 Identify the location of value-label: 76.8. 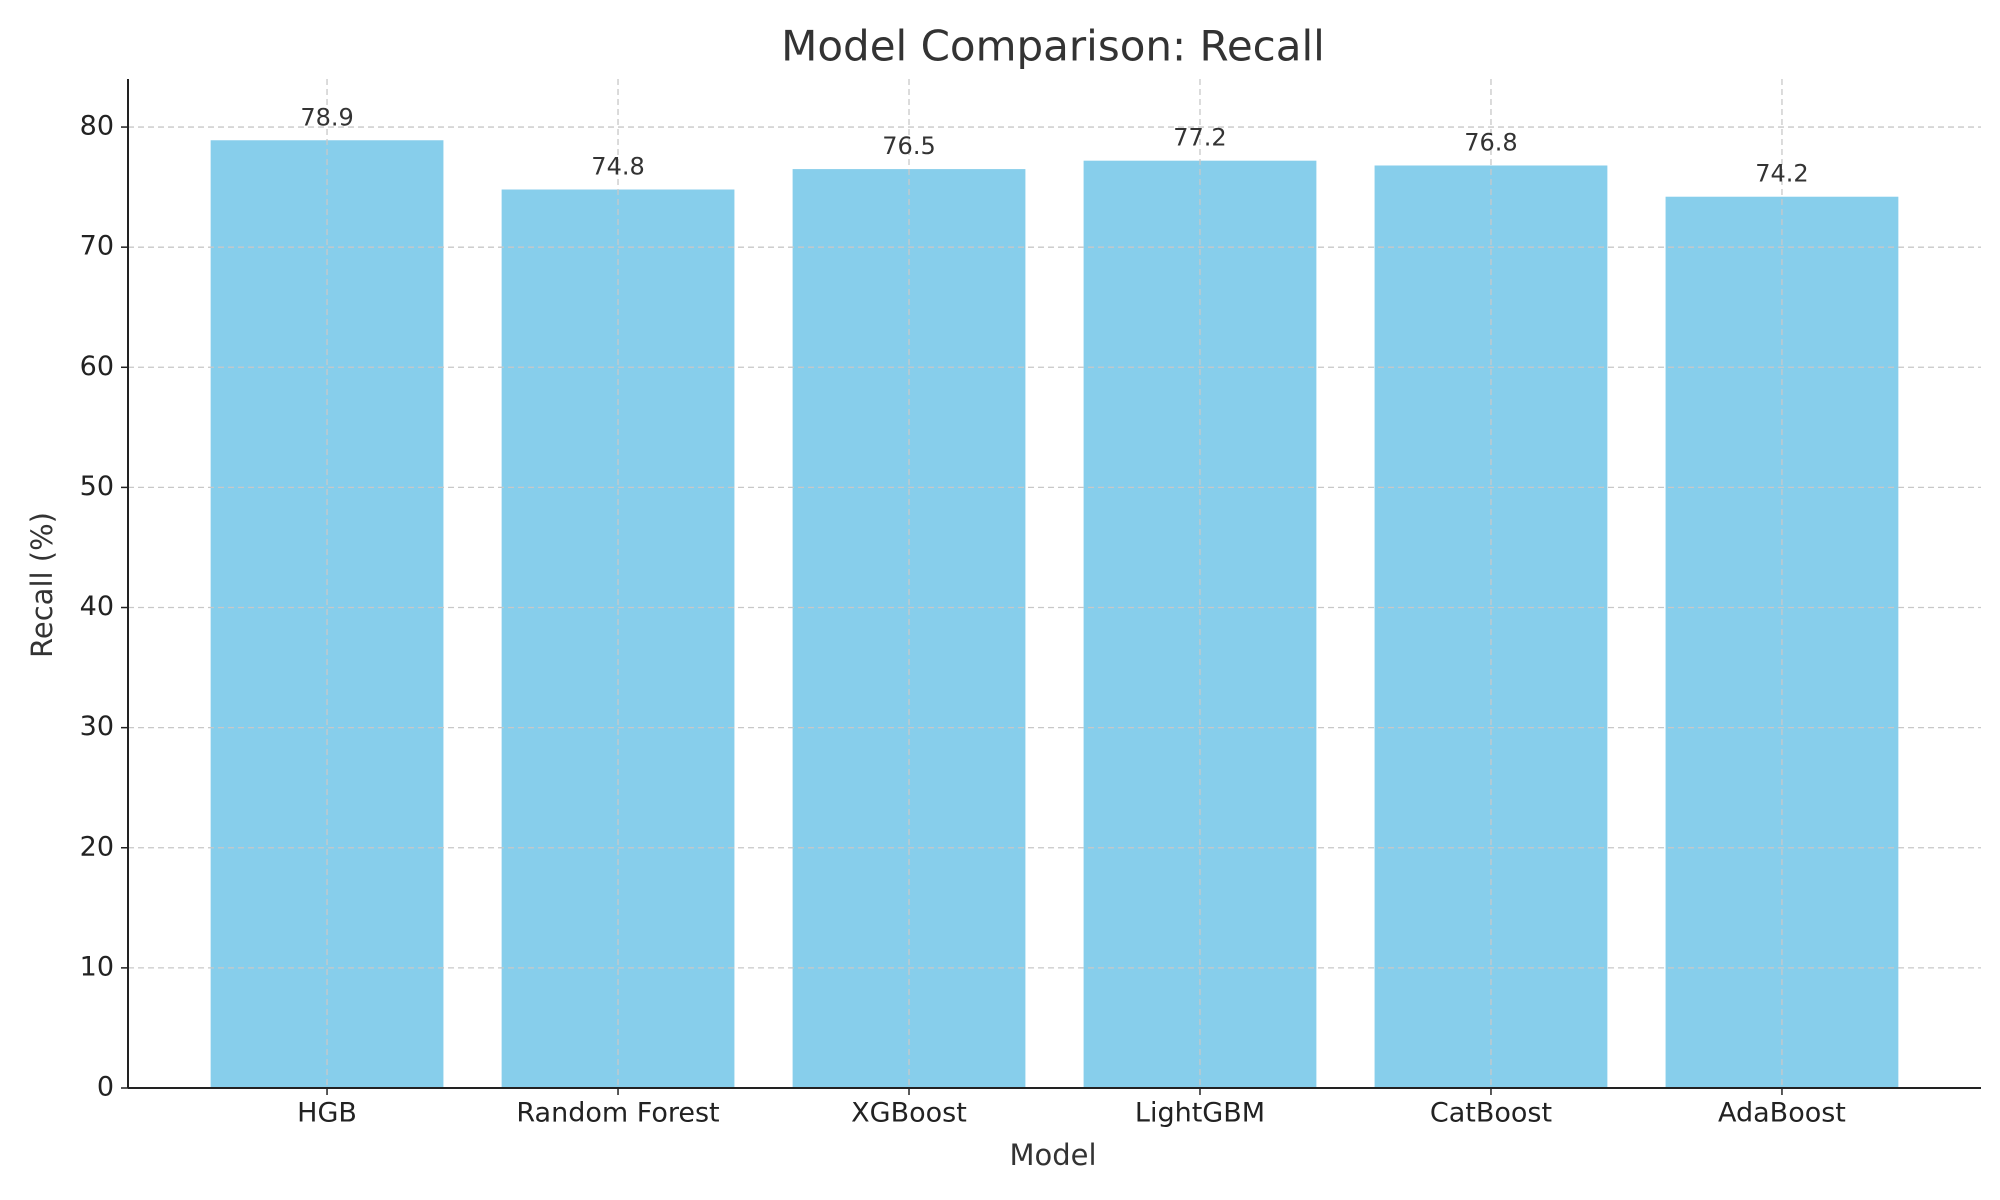
(1490, 142).